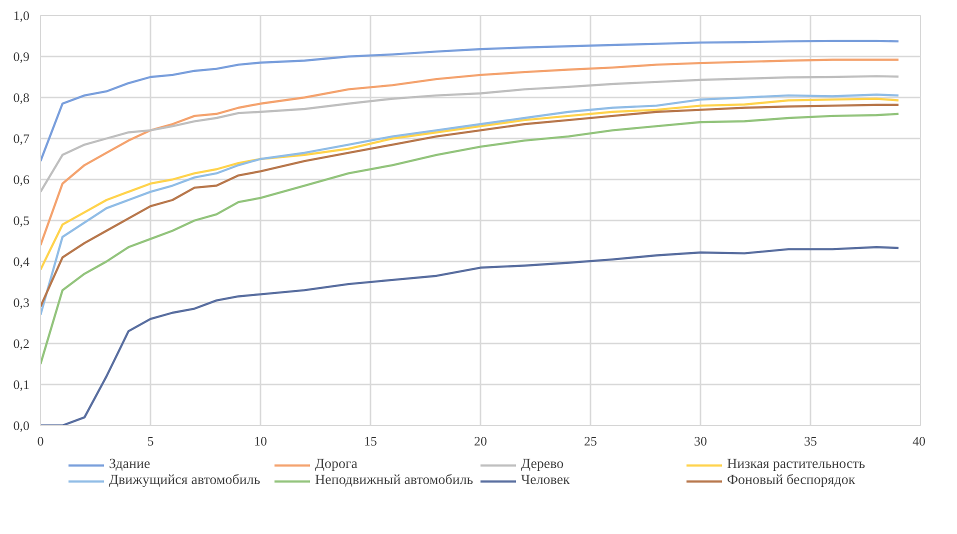  I want to click on legend-label: Здание, so click(130, 465).